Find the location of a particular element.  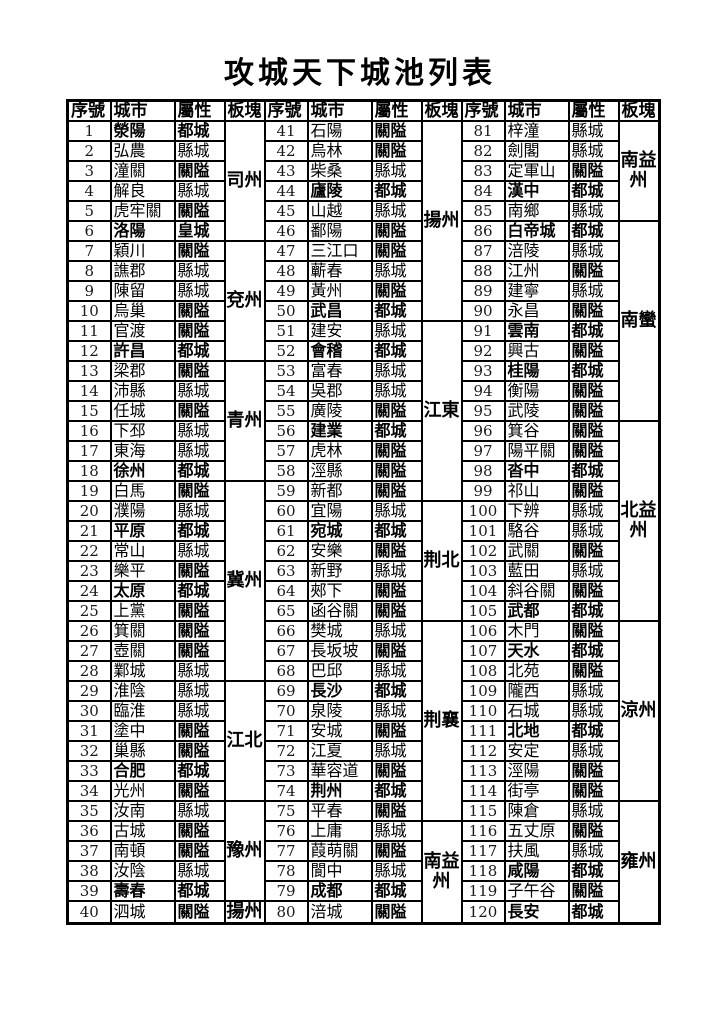

city-name-cell: 上庸 is located at coordinates (339, 831).